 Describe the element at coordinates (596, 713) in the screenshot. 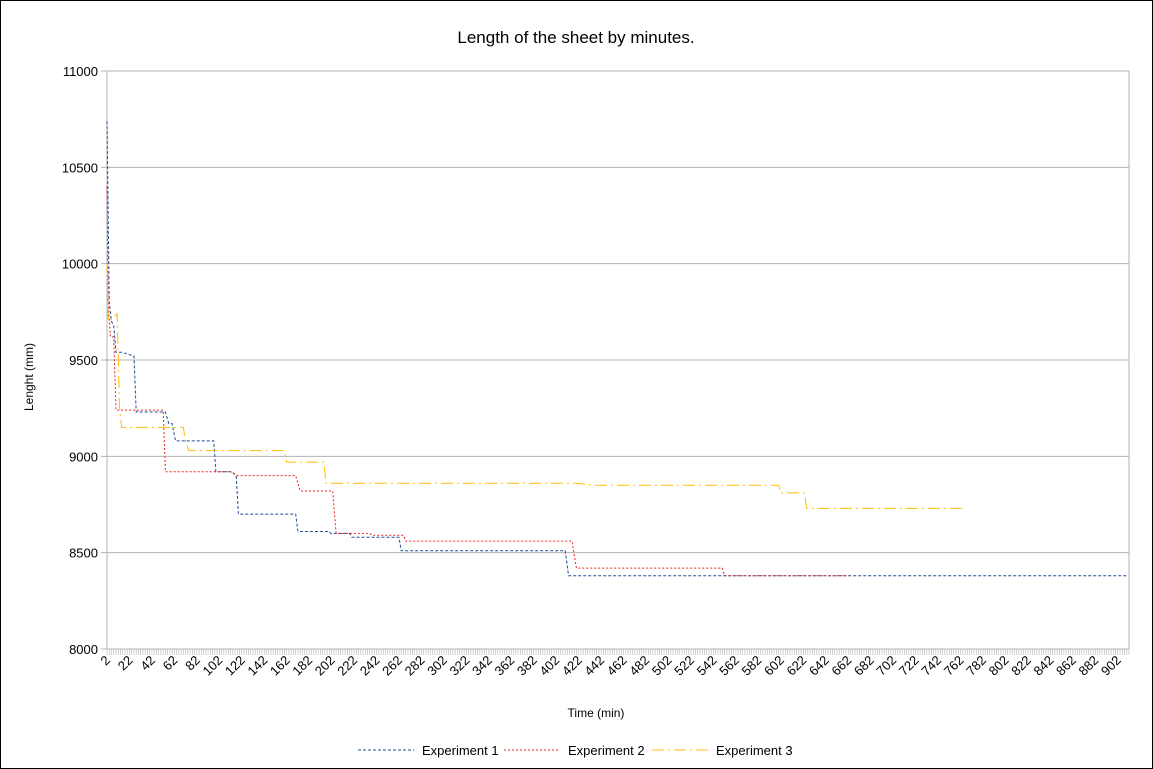

I see `x-axis-label: Time (min)` at that location.